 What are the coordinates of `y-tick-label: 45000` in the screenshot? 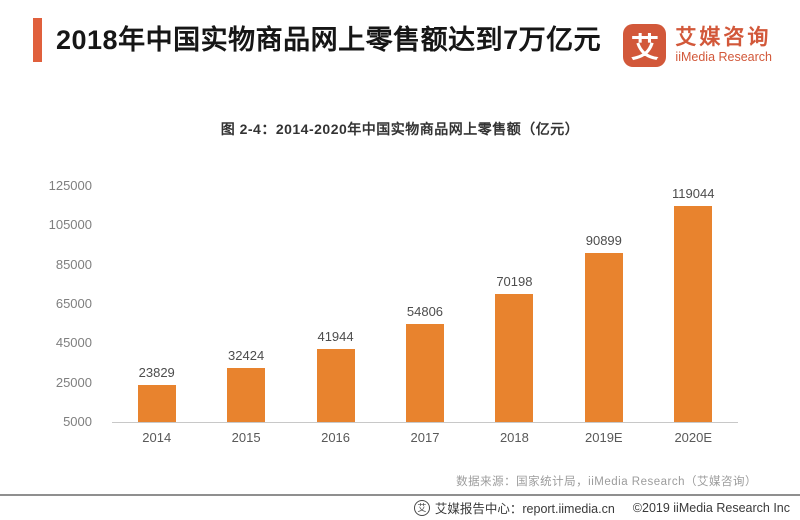 It's located at (73, 343).